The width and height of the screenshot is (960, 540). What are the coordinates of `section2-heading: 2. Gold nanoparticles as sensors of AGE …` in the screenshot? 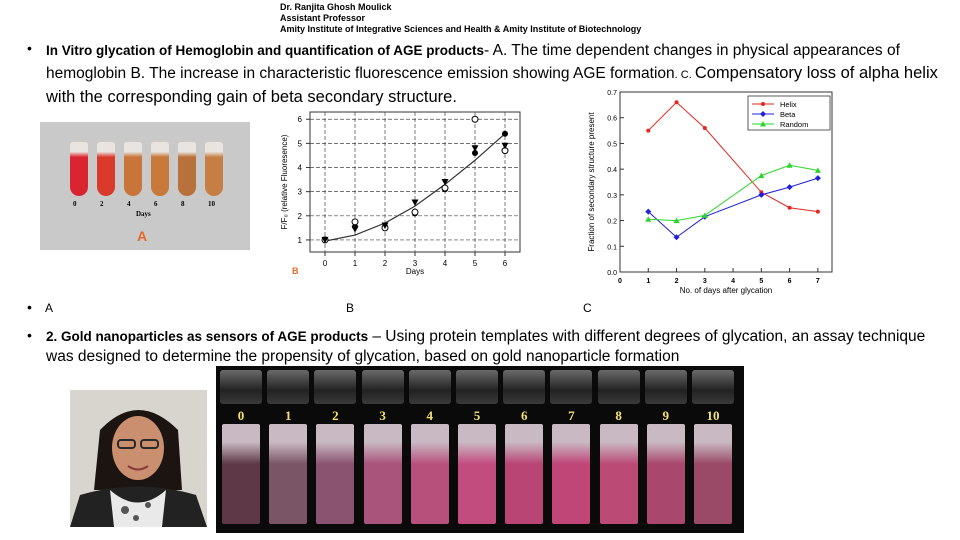 It's located at (207, 336).